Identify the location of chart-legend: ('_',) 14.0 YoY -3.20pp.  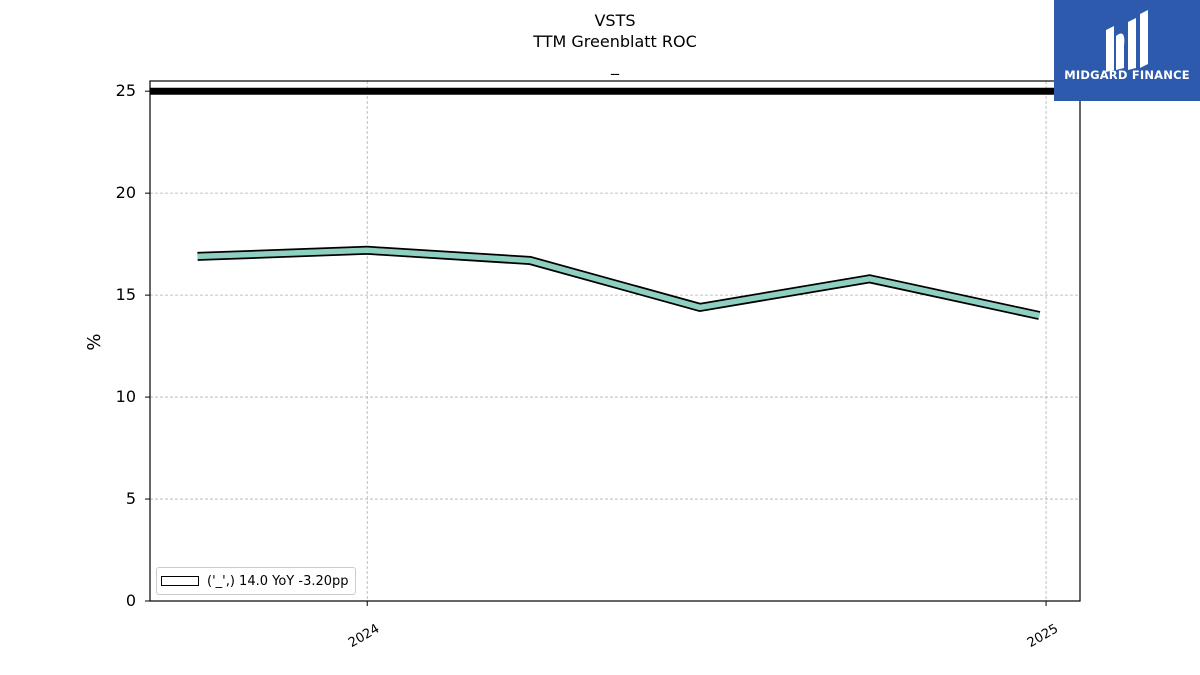
(256, 581).